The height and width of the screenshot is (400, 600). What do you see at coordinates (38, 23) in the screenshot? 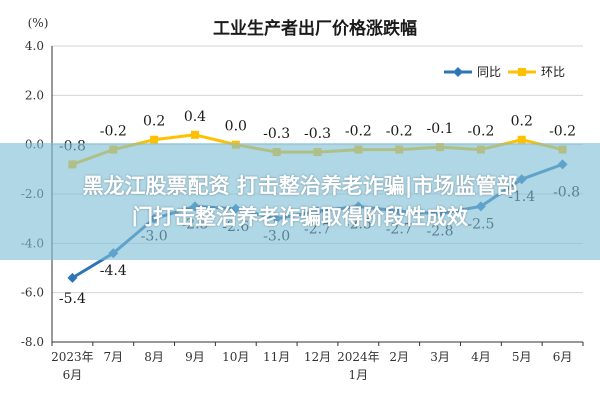
I see `y-axis-unit: (%)` at bounding box center [38, 23].